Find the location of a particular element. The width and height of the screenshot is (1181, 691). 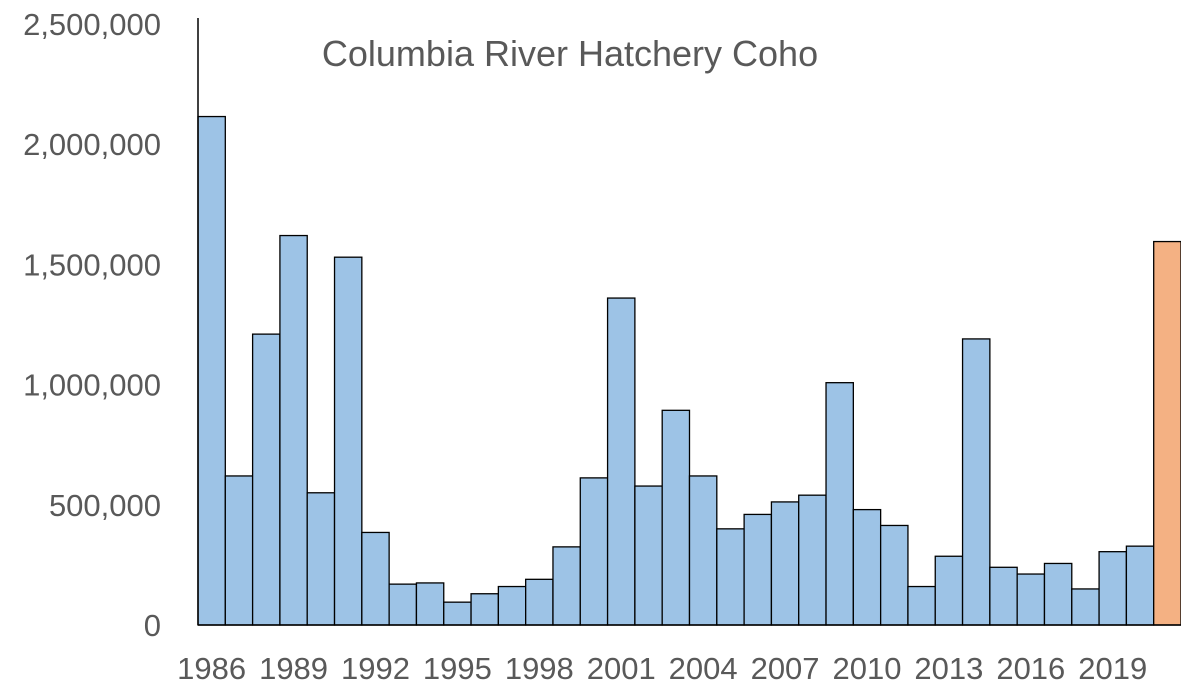

bar-2004 is located at coordinates (703, 550).